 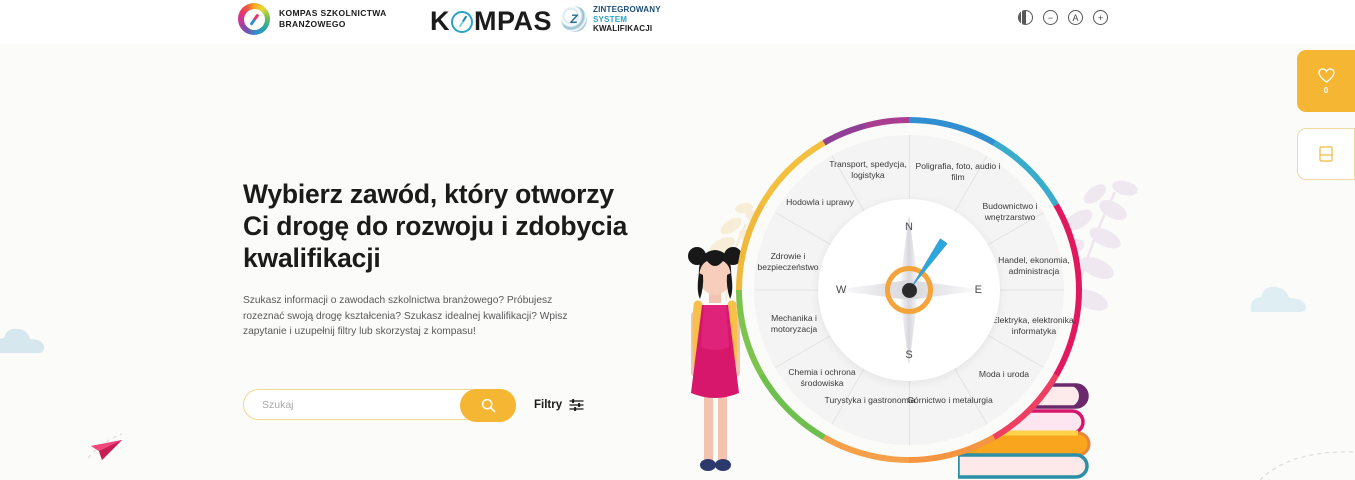 I want to click on logo-zsk: ZINTEGROWANY SYSTEM KWALIFIKACJI, so click(x=611, y=19).